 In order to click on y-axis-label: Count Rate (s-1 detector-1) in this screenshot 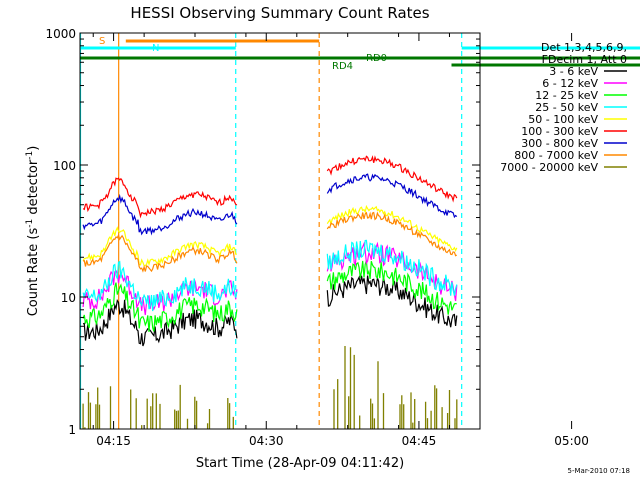, I will do `click(33, 231)`.